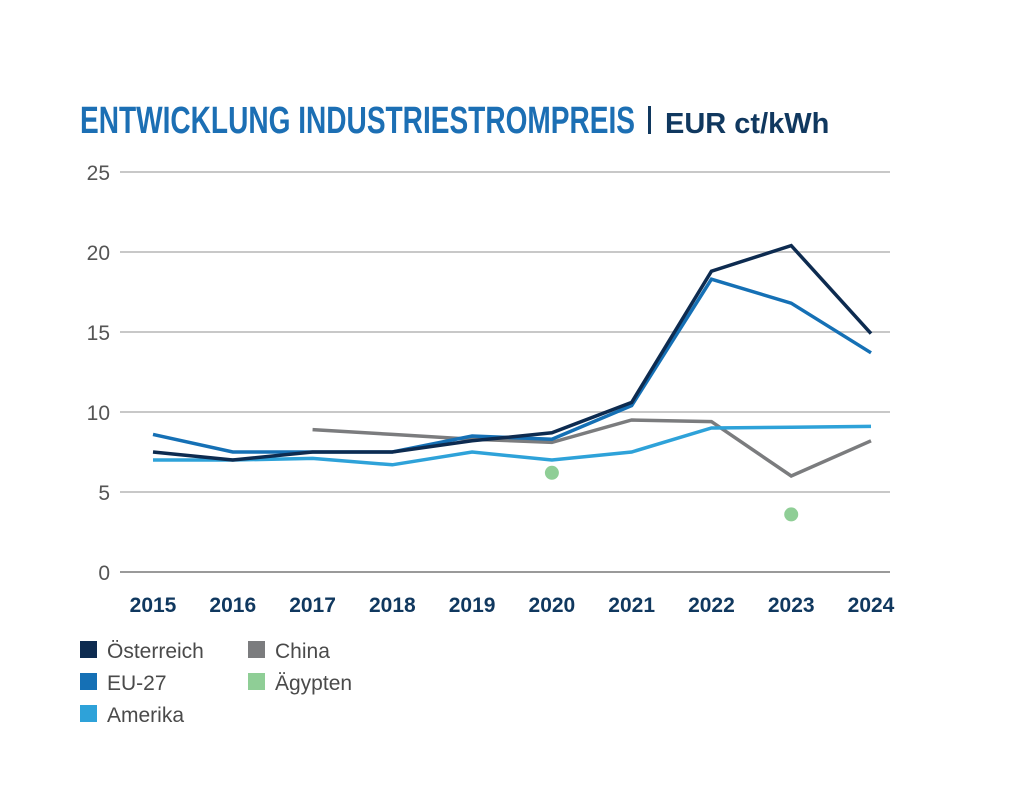  Describe the element at coordinates (98, 253) in the screenshot. I see `y-tick-label: 20` at that location.